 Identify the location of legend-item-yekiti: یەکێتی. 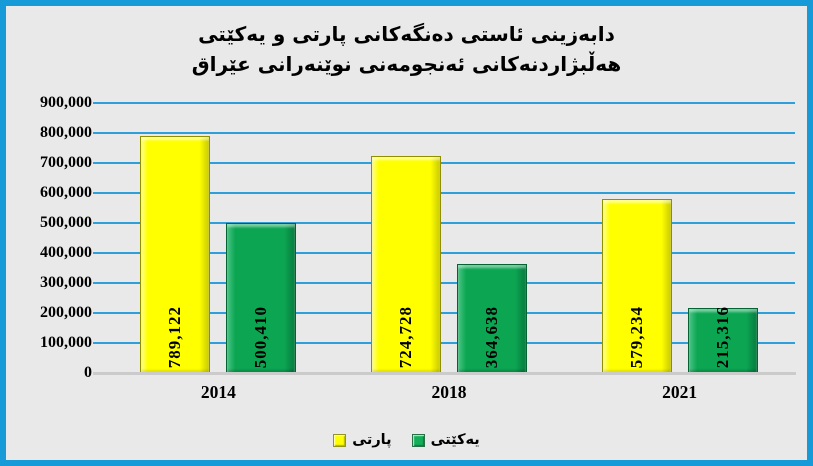
(445, 440).